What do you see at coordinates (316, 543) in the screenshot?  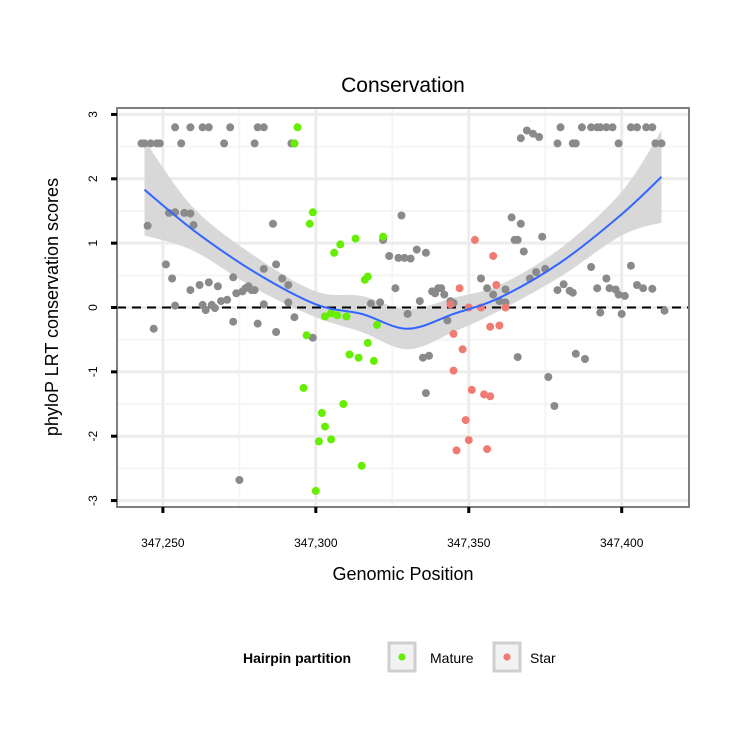 I see `x-tick-label: 347,300` at bounding box center [316, 543].